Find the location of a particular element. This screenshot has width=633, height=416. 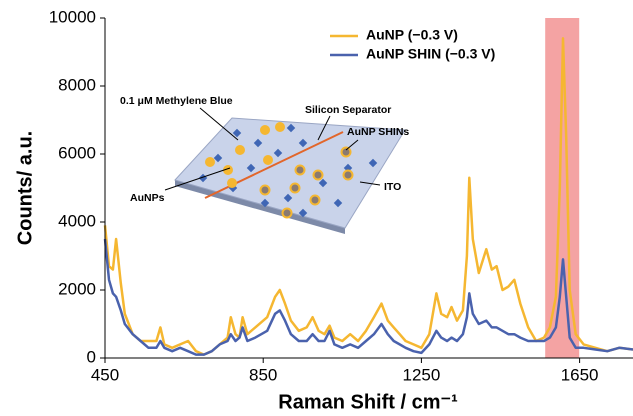

callouts is located at coordinates (272, 149).